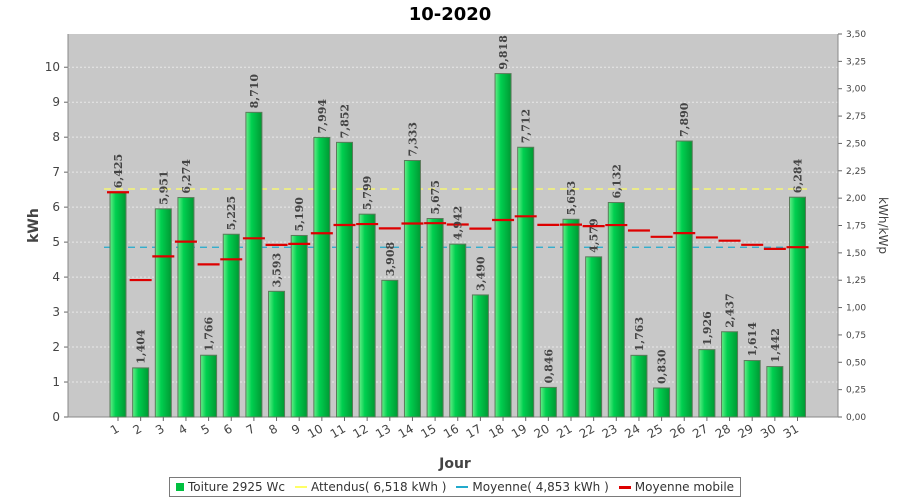 This screenshot has height=504, width=900. Describe the element at coordinates (299, 214) in the screenshot. I see `data-label: 5,190` at that location.